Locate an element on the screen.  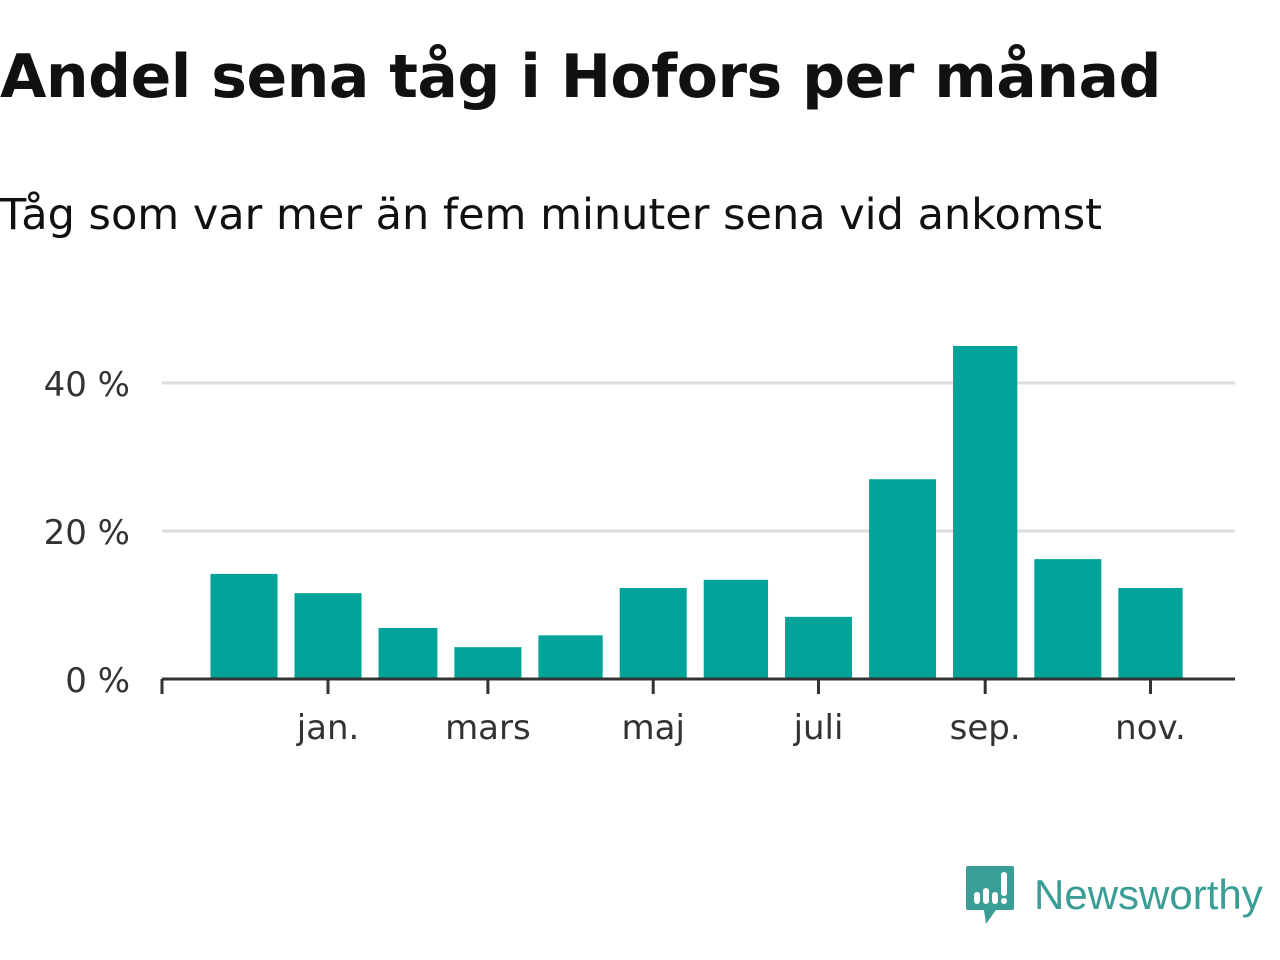
y-tick-label: 0 % is located at coordinates (97, 681).